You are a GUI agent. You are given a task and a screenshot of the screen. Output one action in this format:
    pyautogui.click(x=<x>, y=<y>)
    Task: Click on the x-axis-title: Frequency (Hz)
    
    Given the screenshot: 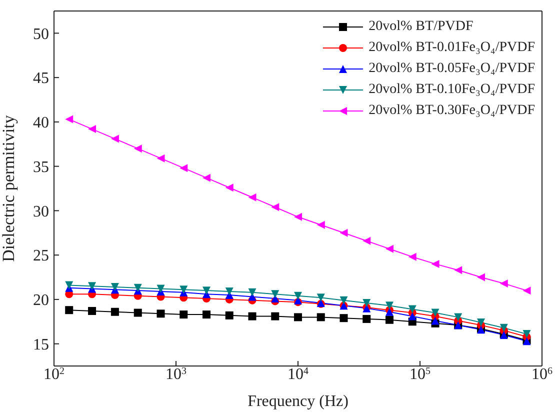 What is the action you would take?
    pyautogui.click(x=298, y=401)
    